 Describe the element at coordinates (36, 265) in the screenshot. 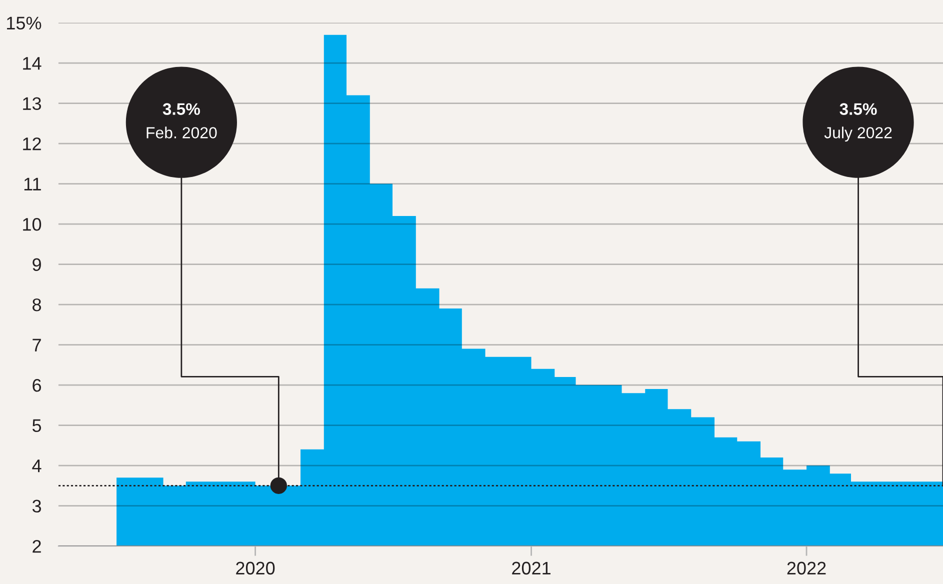

I see `y-tick-label: 9` at that location.